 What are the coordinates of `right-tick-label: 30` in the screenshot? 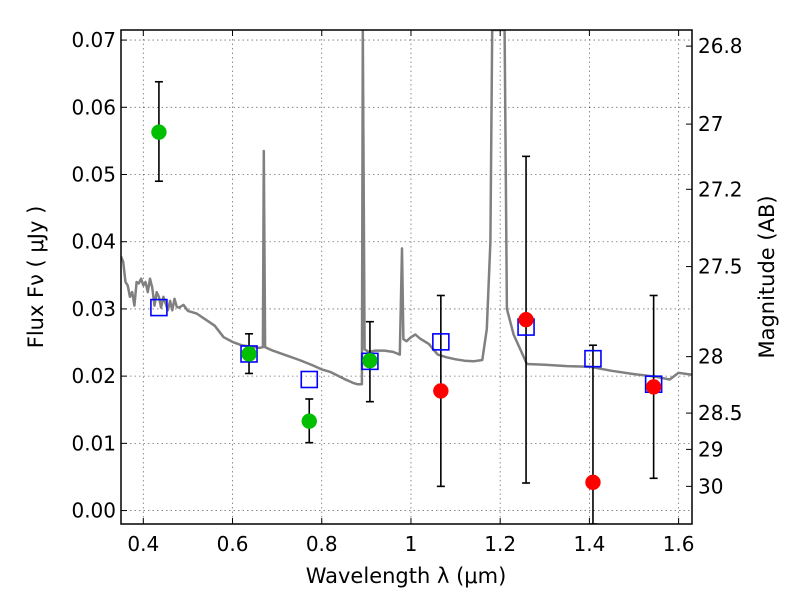 It's located at (710, 486).